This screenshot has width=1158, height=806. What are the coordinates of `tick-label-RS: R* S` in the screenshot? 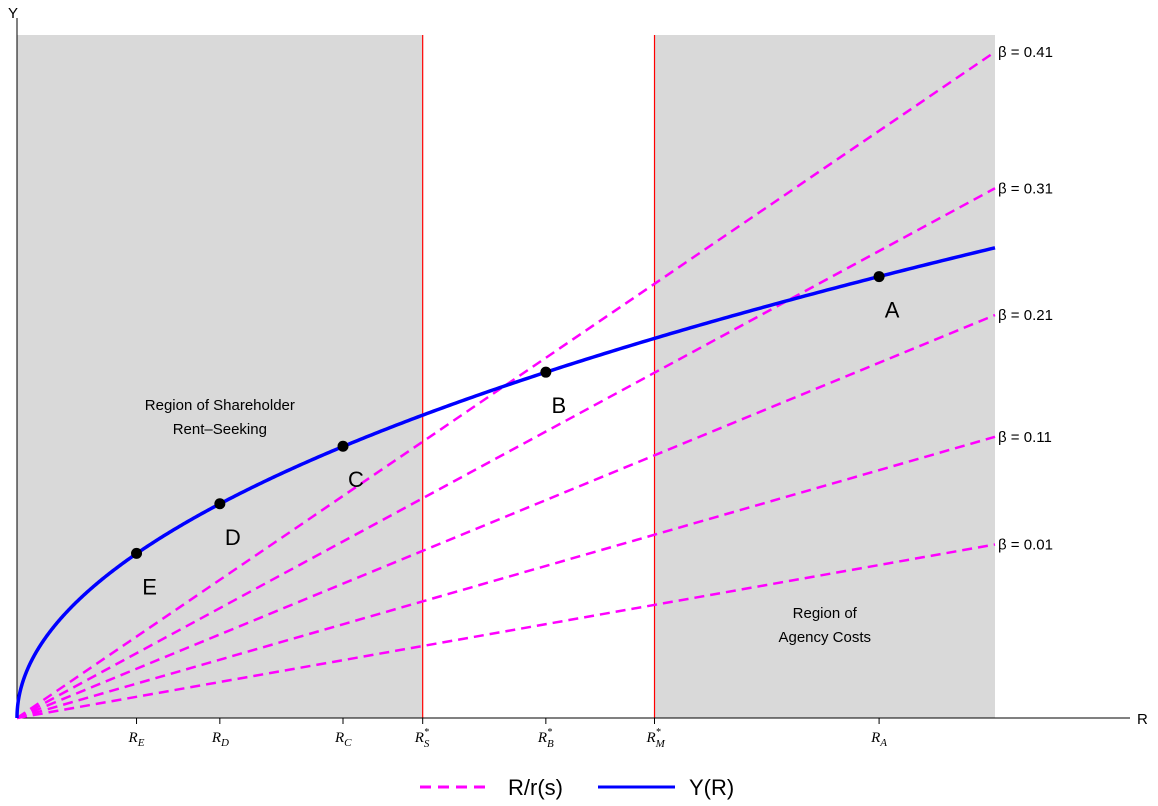 It's located at (422, 738).